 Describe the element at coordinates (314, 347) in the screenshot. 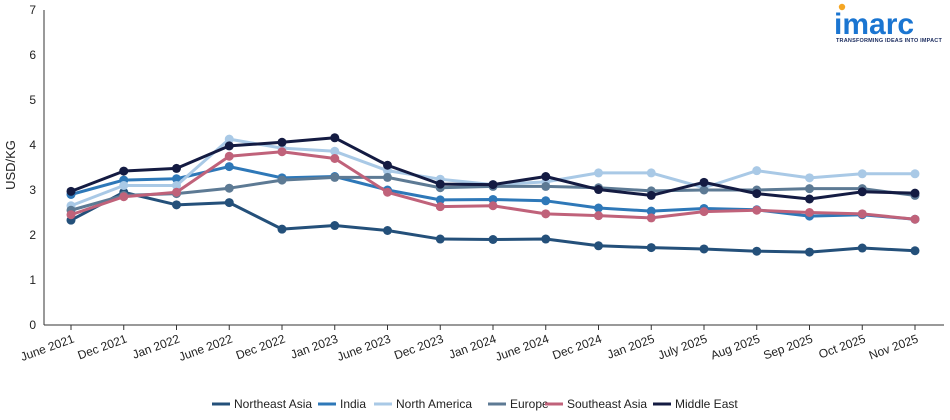

I see `x-tick-label: Jan 2023` at that location.